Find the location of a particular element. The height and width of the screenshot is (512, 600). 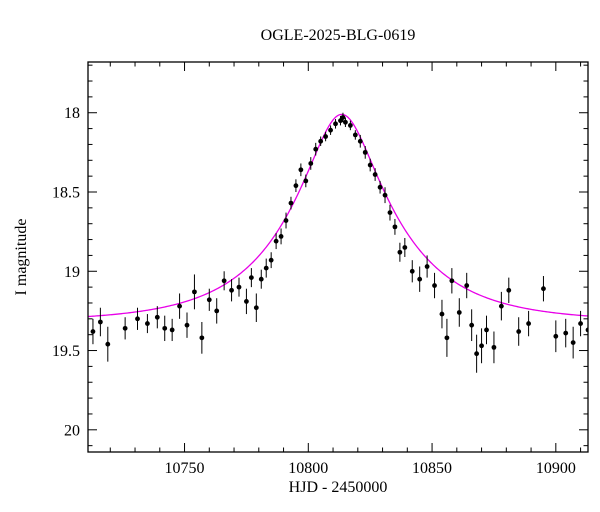

y-tick-label: 18 is located at coordinates (72, 113).